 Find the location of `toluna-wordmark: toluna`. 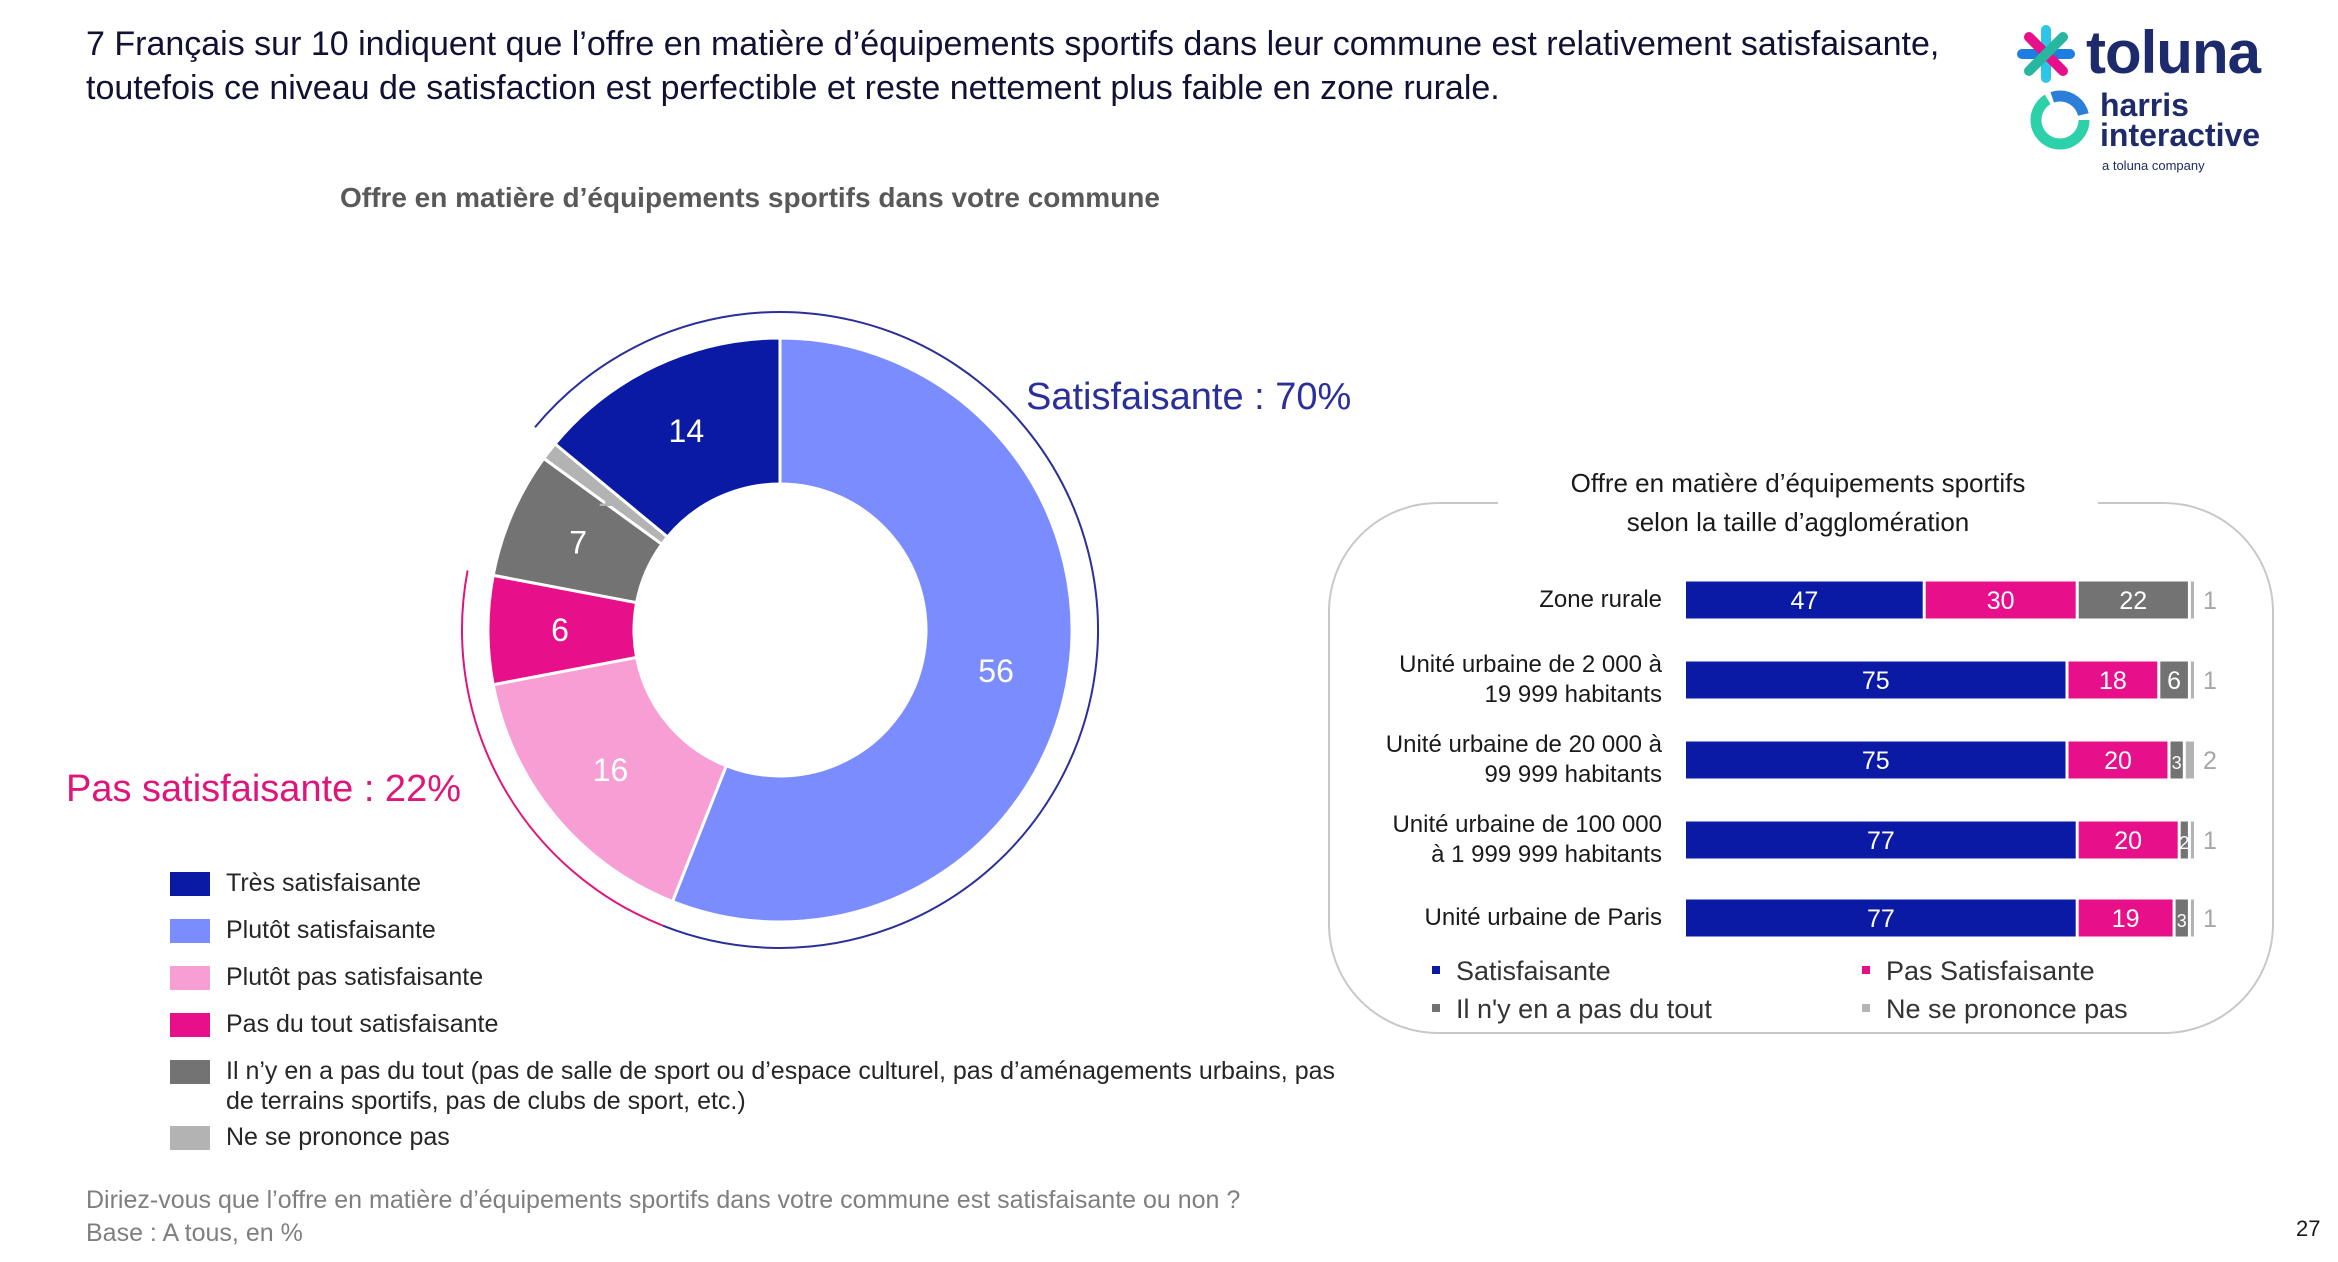

toluna-wordmark: toluna is located at coordinates (2173, 52).